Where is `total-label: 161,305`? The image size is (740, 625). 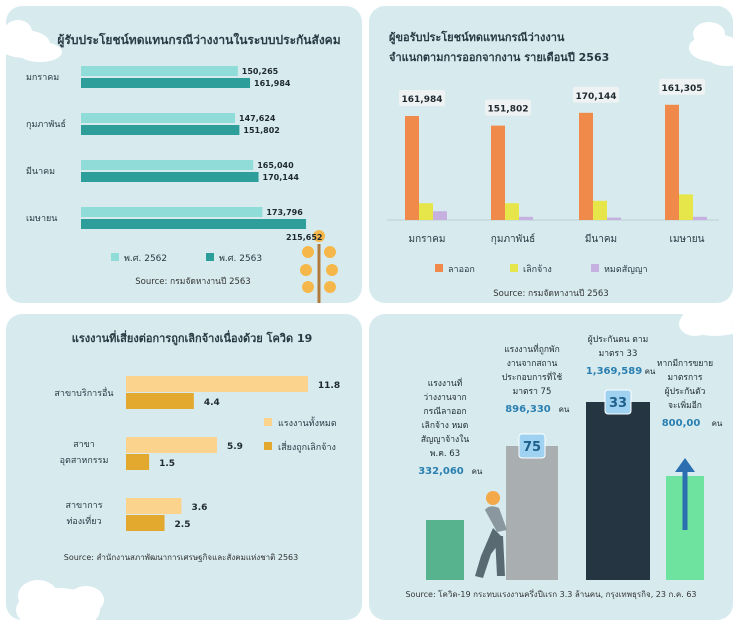 total-label: 161,305 is located at coordinates (682, 89).